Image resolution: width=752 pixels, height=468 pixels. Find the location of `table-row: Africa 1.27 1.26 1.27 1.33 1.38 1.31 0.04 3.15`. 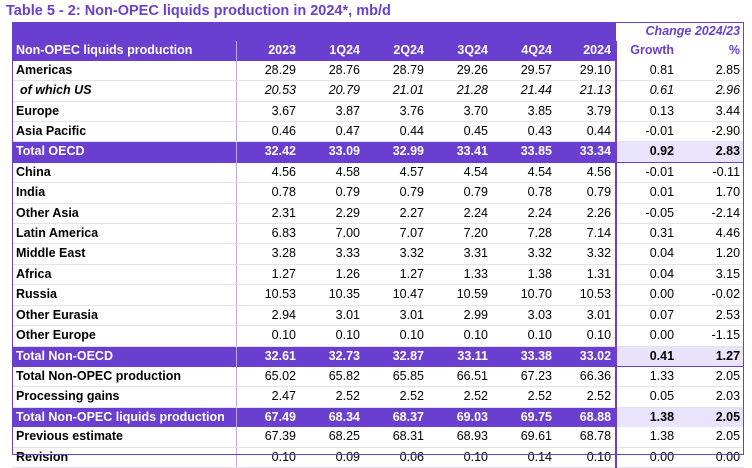

table-row: Africa 1.27 1.26 1.27 1.33 1.38 1.31 0.04 3.15 is located at coordinates (378, 275).